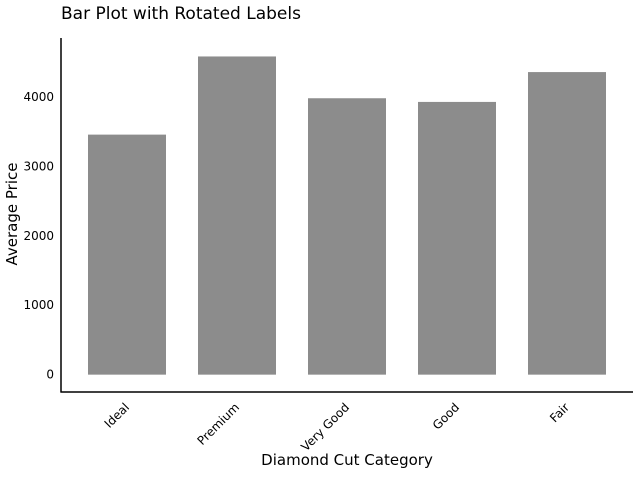 This screenshot has width=640, height=485. I want to click on x-axis-label: Diamond Cut Category, so click(347, 460).